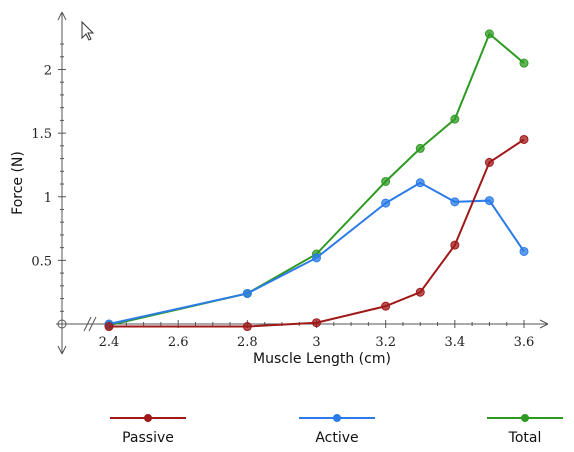 The width and height of the screenshot is (574, 452). I want to click on y-tick-label: 0.5, so click(41, 261).